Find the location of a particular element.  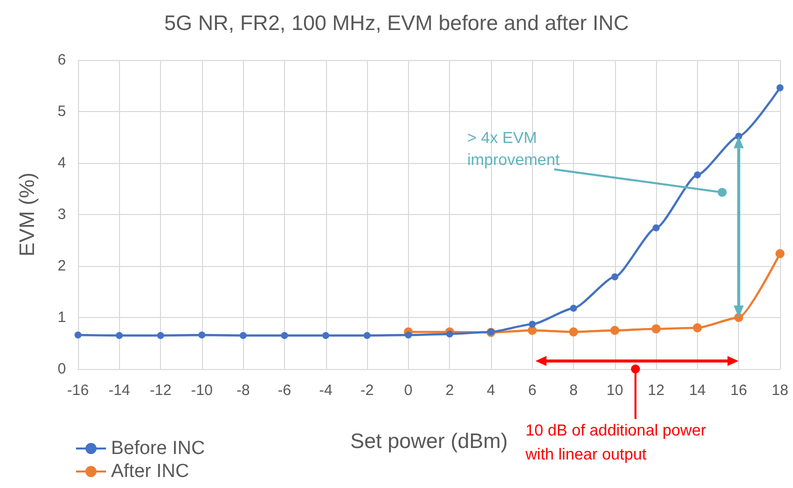

y-tick-label: 6 is located at coordinates (62, 60).